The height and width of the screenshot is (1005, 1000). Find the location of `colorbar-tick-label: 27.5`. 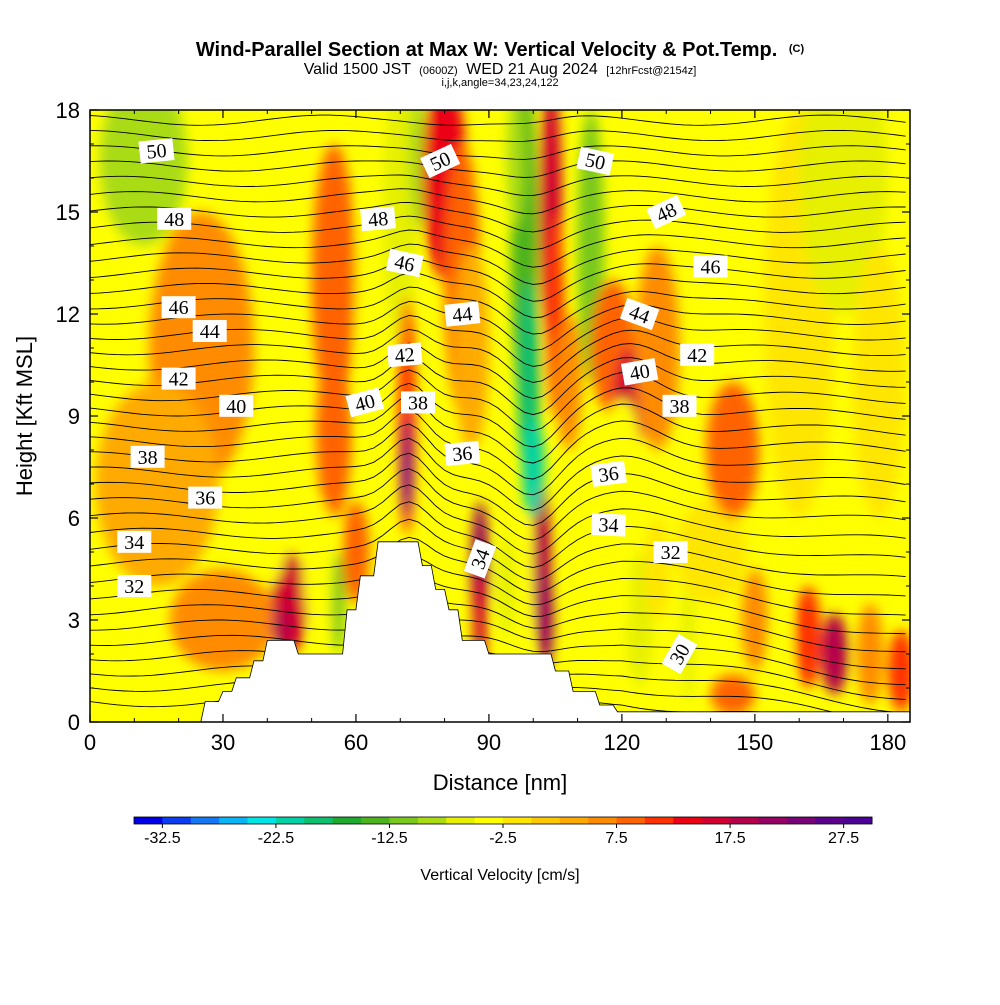

colorbar-tick-label: 27.5 is located at coordinates (843, 838).